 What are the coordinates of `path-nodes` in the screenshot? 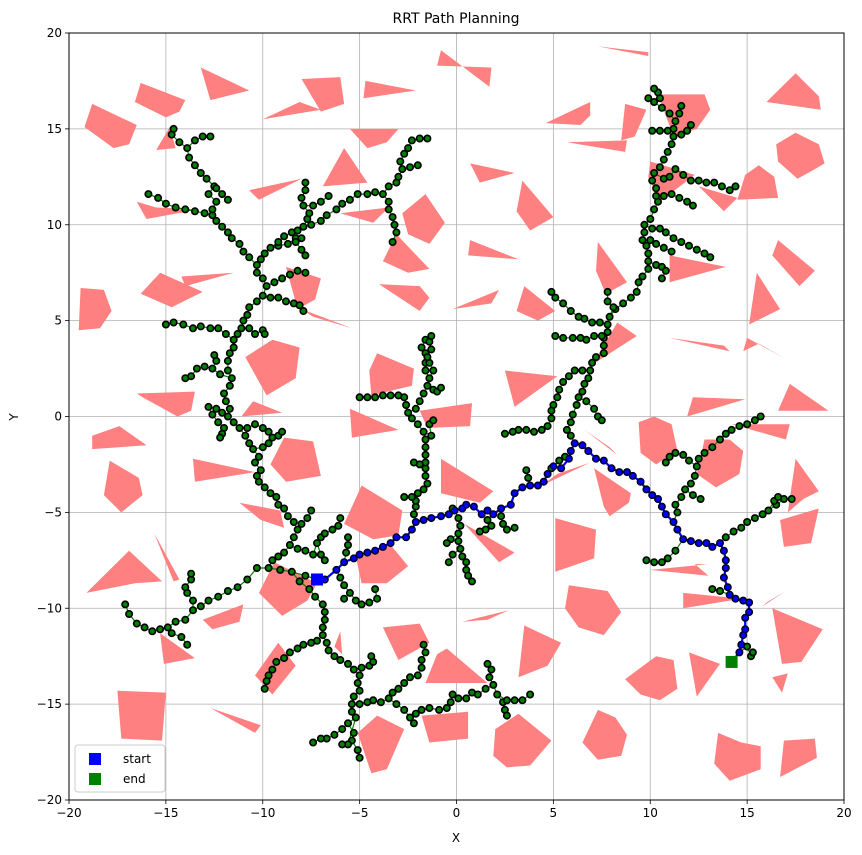 It's located at (533, 552).